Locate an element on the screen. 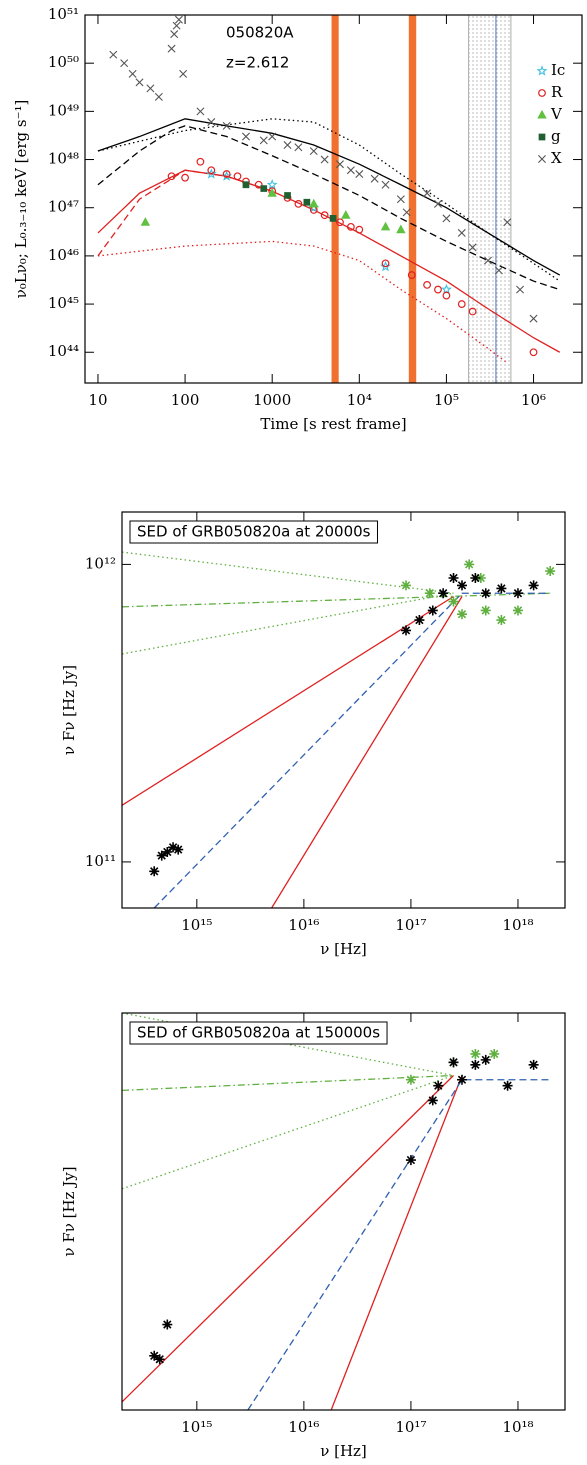  x-tick-label: 10⁶ is located at coordinates (533, 400).